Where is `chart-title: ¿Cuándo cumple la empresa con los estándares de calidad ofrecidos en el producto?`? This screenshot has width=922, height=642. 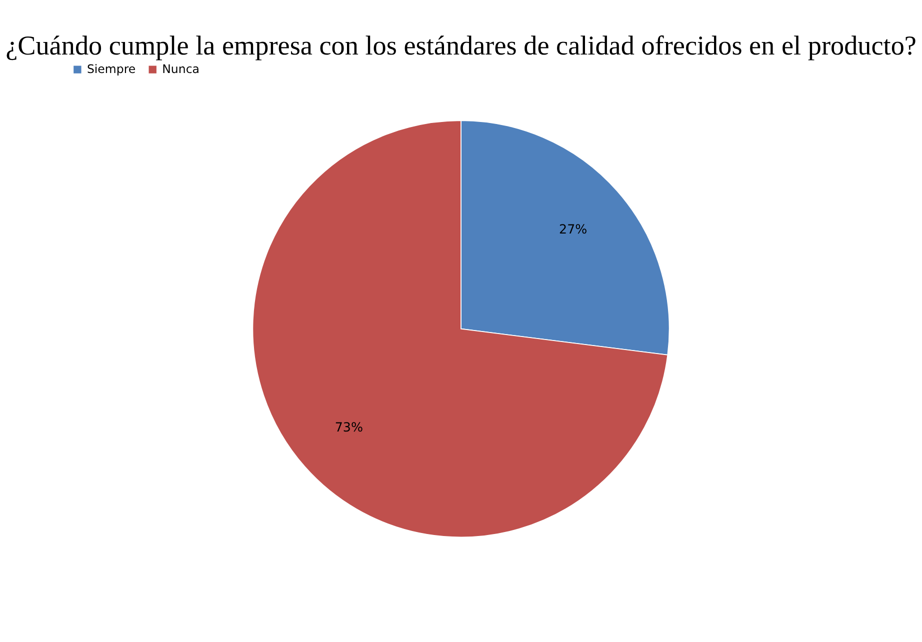
chart-title: ¿Cuándo cumple la empresa con los estándares de calidad ofrecidos en el producto? is located at coordinates (461, 45).